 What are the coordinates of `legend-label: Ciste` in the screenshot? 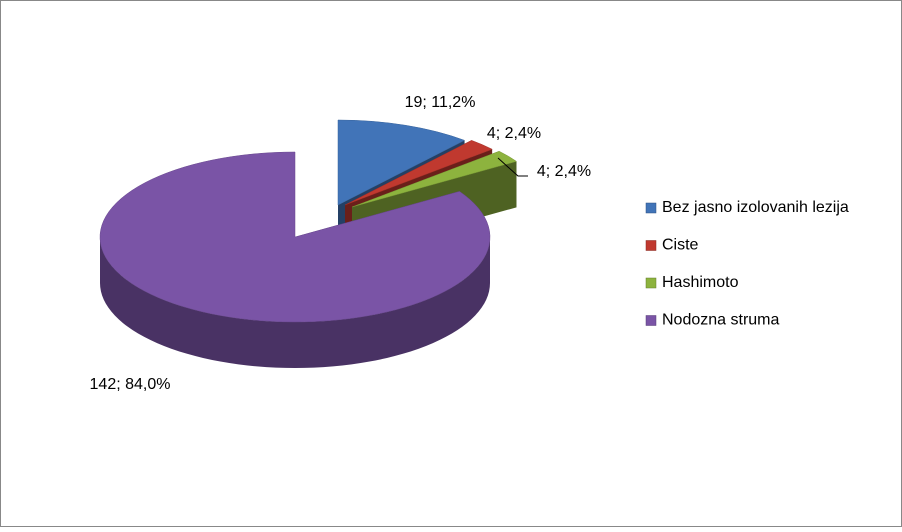 It's located at (680, 245).